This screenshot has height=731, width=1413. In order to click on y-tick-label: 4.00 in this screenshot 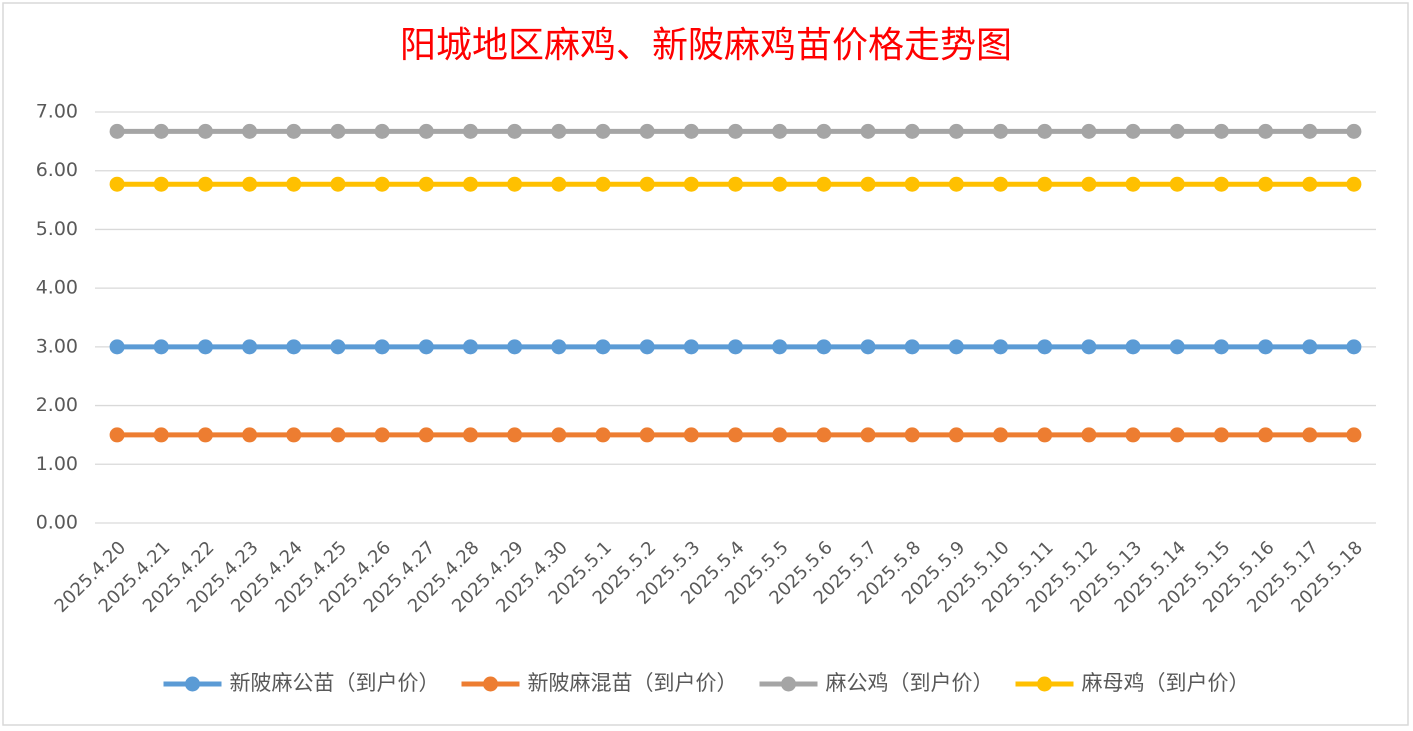, I will do `click(57, 288)`.